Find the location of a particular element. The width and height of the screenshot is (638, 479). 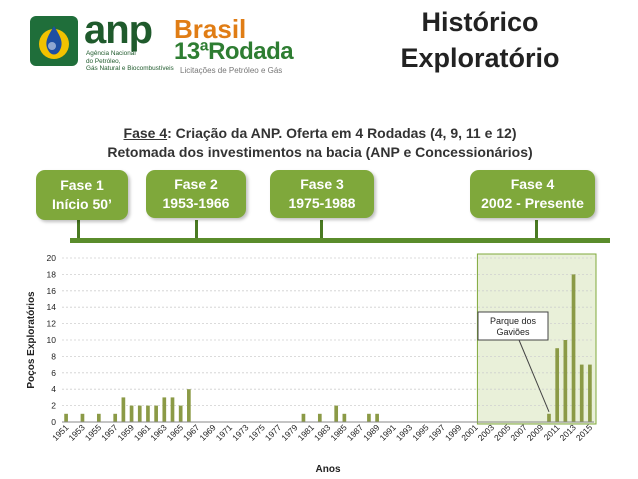

x-tick-label: 2015 is located at coordinates (584, 432).